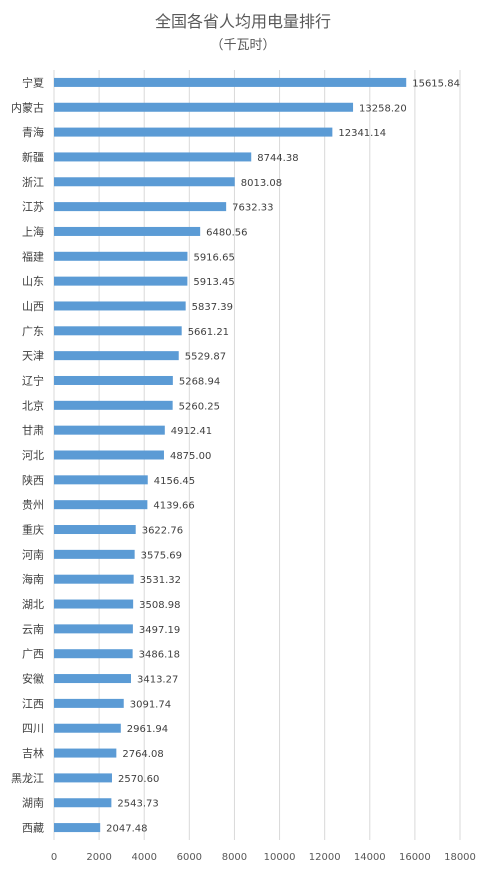  What do you see at coordinates (98, 857) in the screenshot?
I see `x-tick-label: 2000` at bounding box center [98, 857].